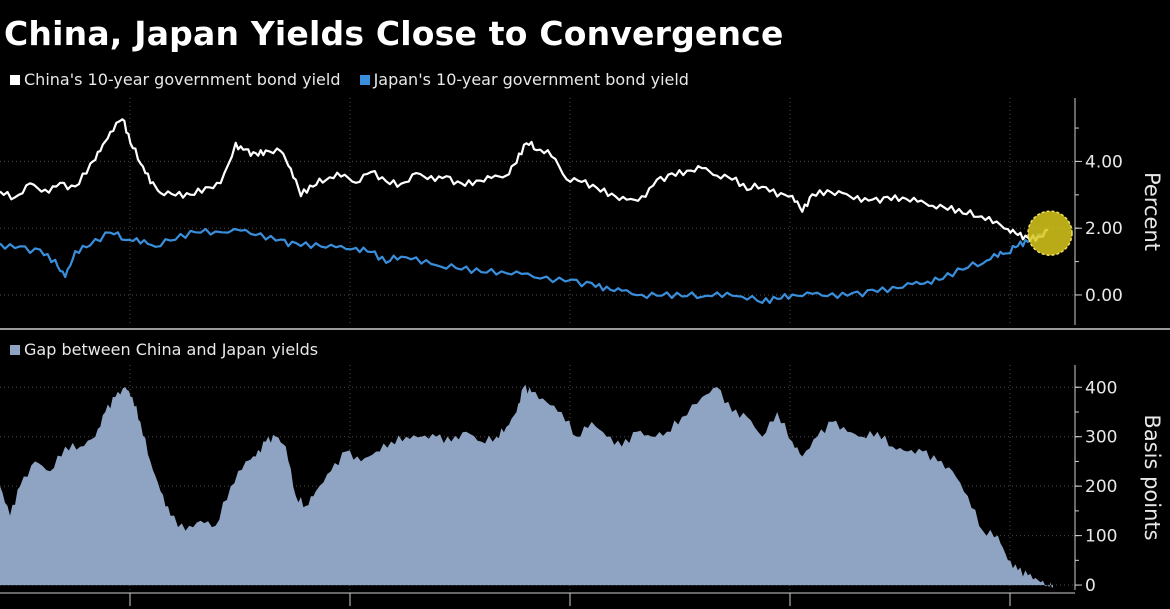 The width and height of the screenshot is (1170, 609). Describe the element at coordinates (1152, 211) in the screenshot. I see `y-axis-title: Percent` at that location.